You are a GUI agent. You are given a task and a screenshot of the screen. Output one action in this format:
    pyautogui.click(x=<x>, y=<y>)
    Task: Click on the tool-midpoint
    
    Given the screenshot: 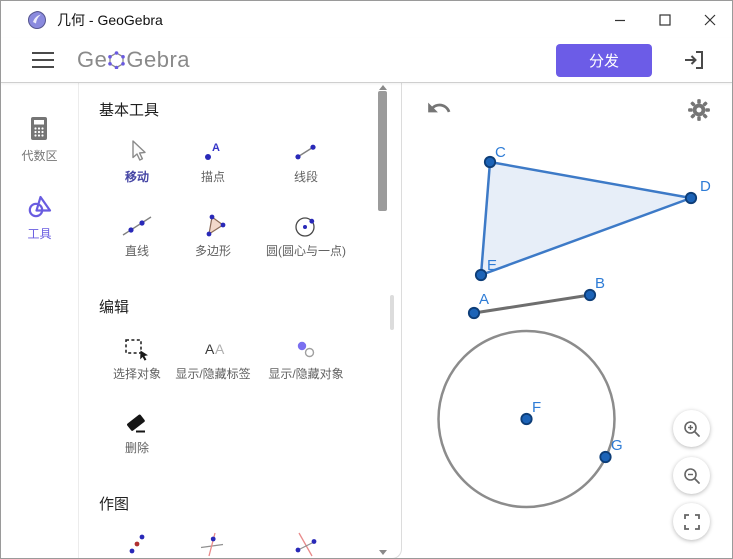 What is the action you would take?
    pyautogui.click(x=137, y=544)
    